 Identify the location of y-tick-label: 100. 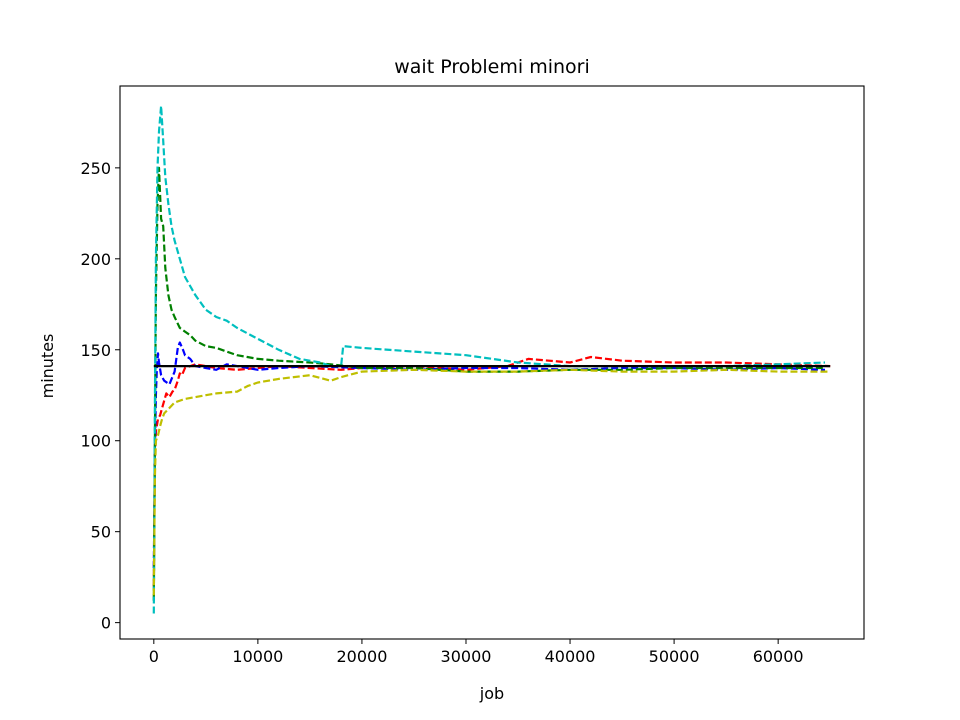
(95, 441).